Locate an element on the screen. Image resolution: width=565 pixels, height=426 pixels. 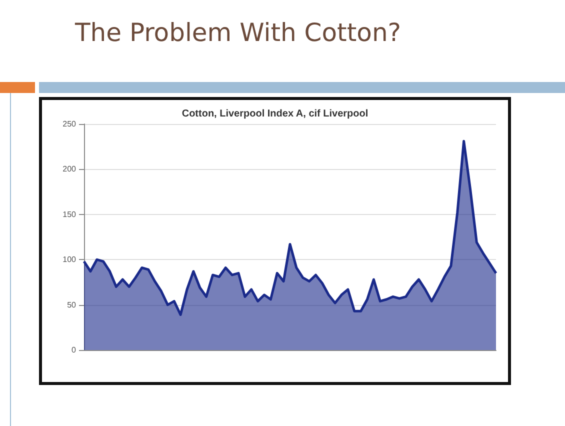
y-tick-label: 250 is located at coordinates (69, 124).